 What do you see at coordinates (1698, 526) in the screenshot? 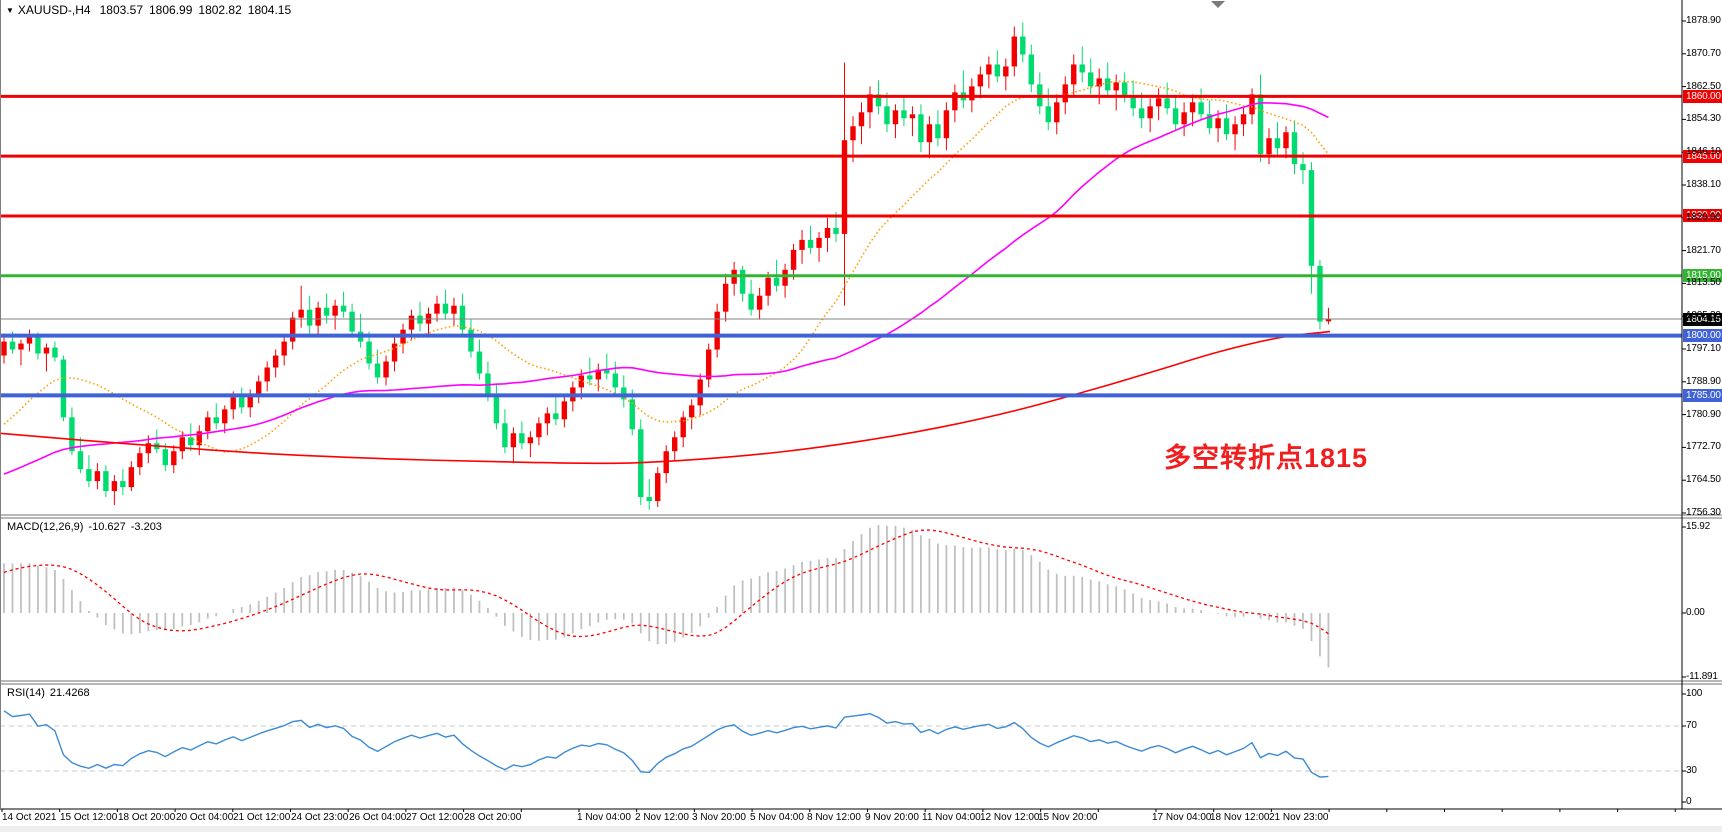
I see `macd-axis-tick: 15.92` at bounding box center [1698, 526].